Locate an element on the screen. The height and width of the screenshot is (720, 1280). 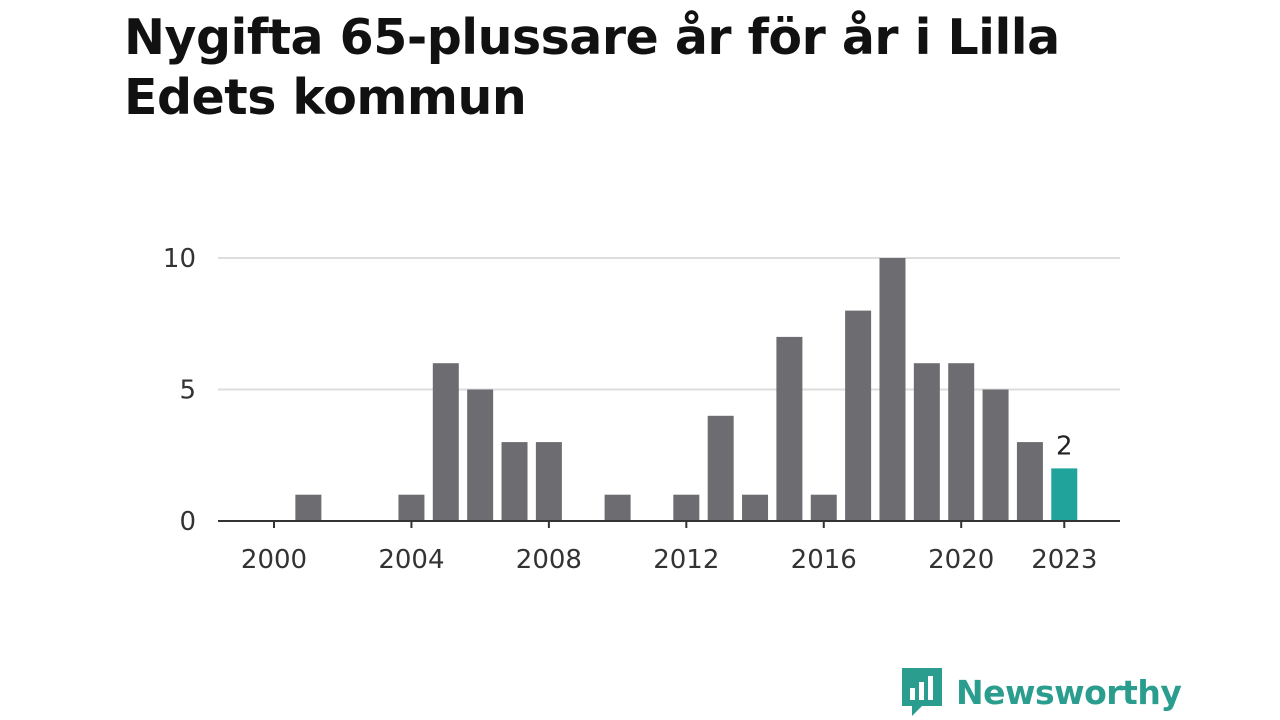
x-tick-label: 2004 is located at coordinates (411, 560).